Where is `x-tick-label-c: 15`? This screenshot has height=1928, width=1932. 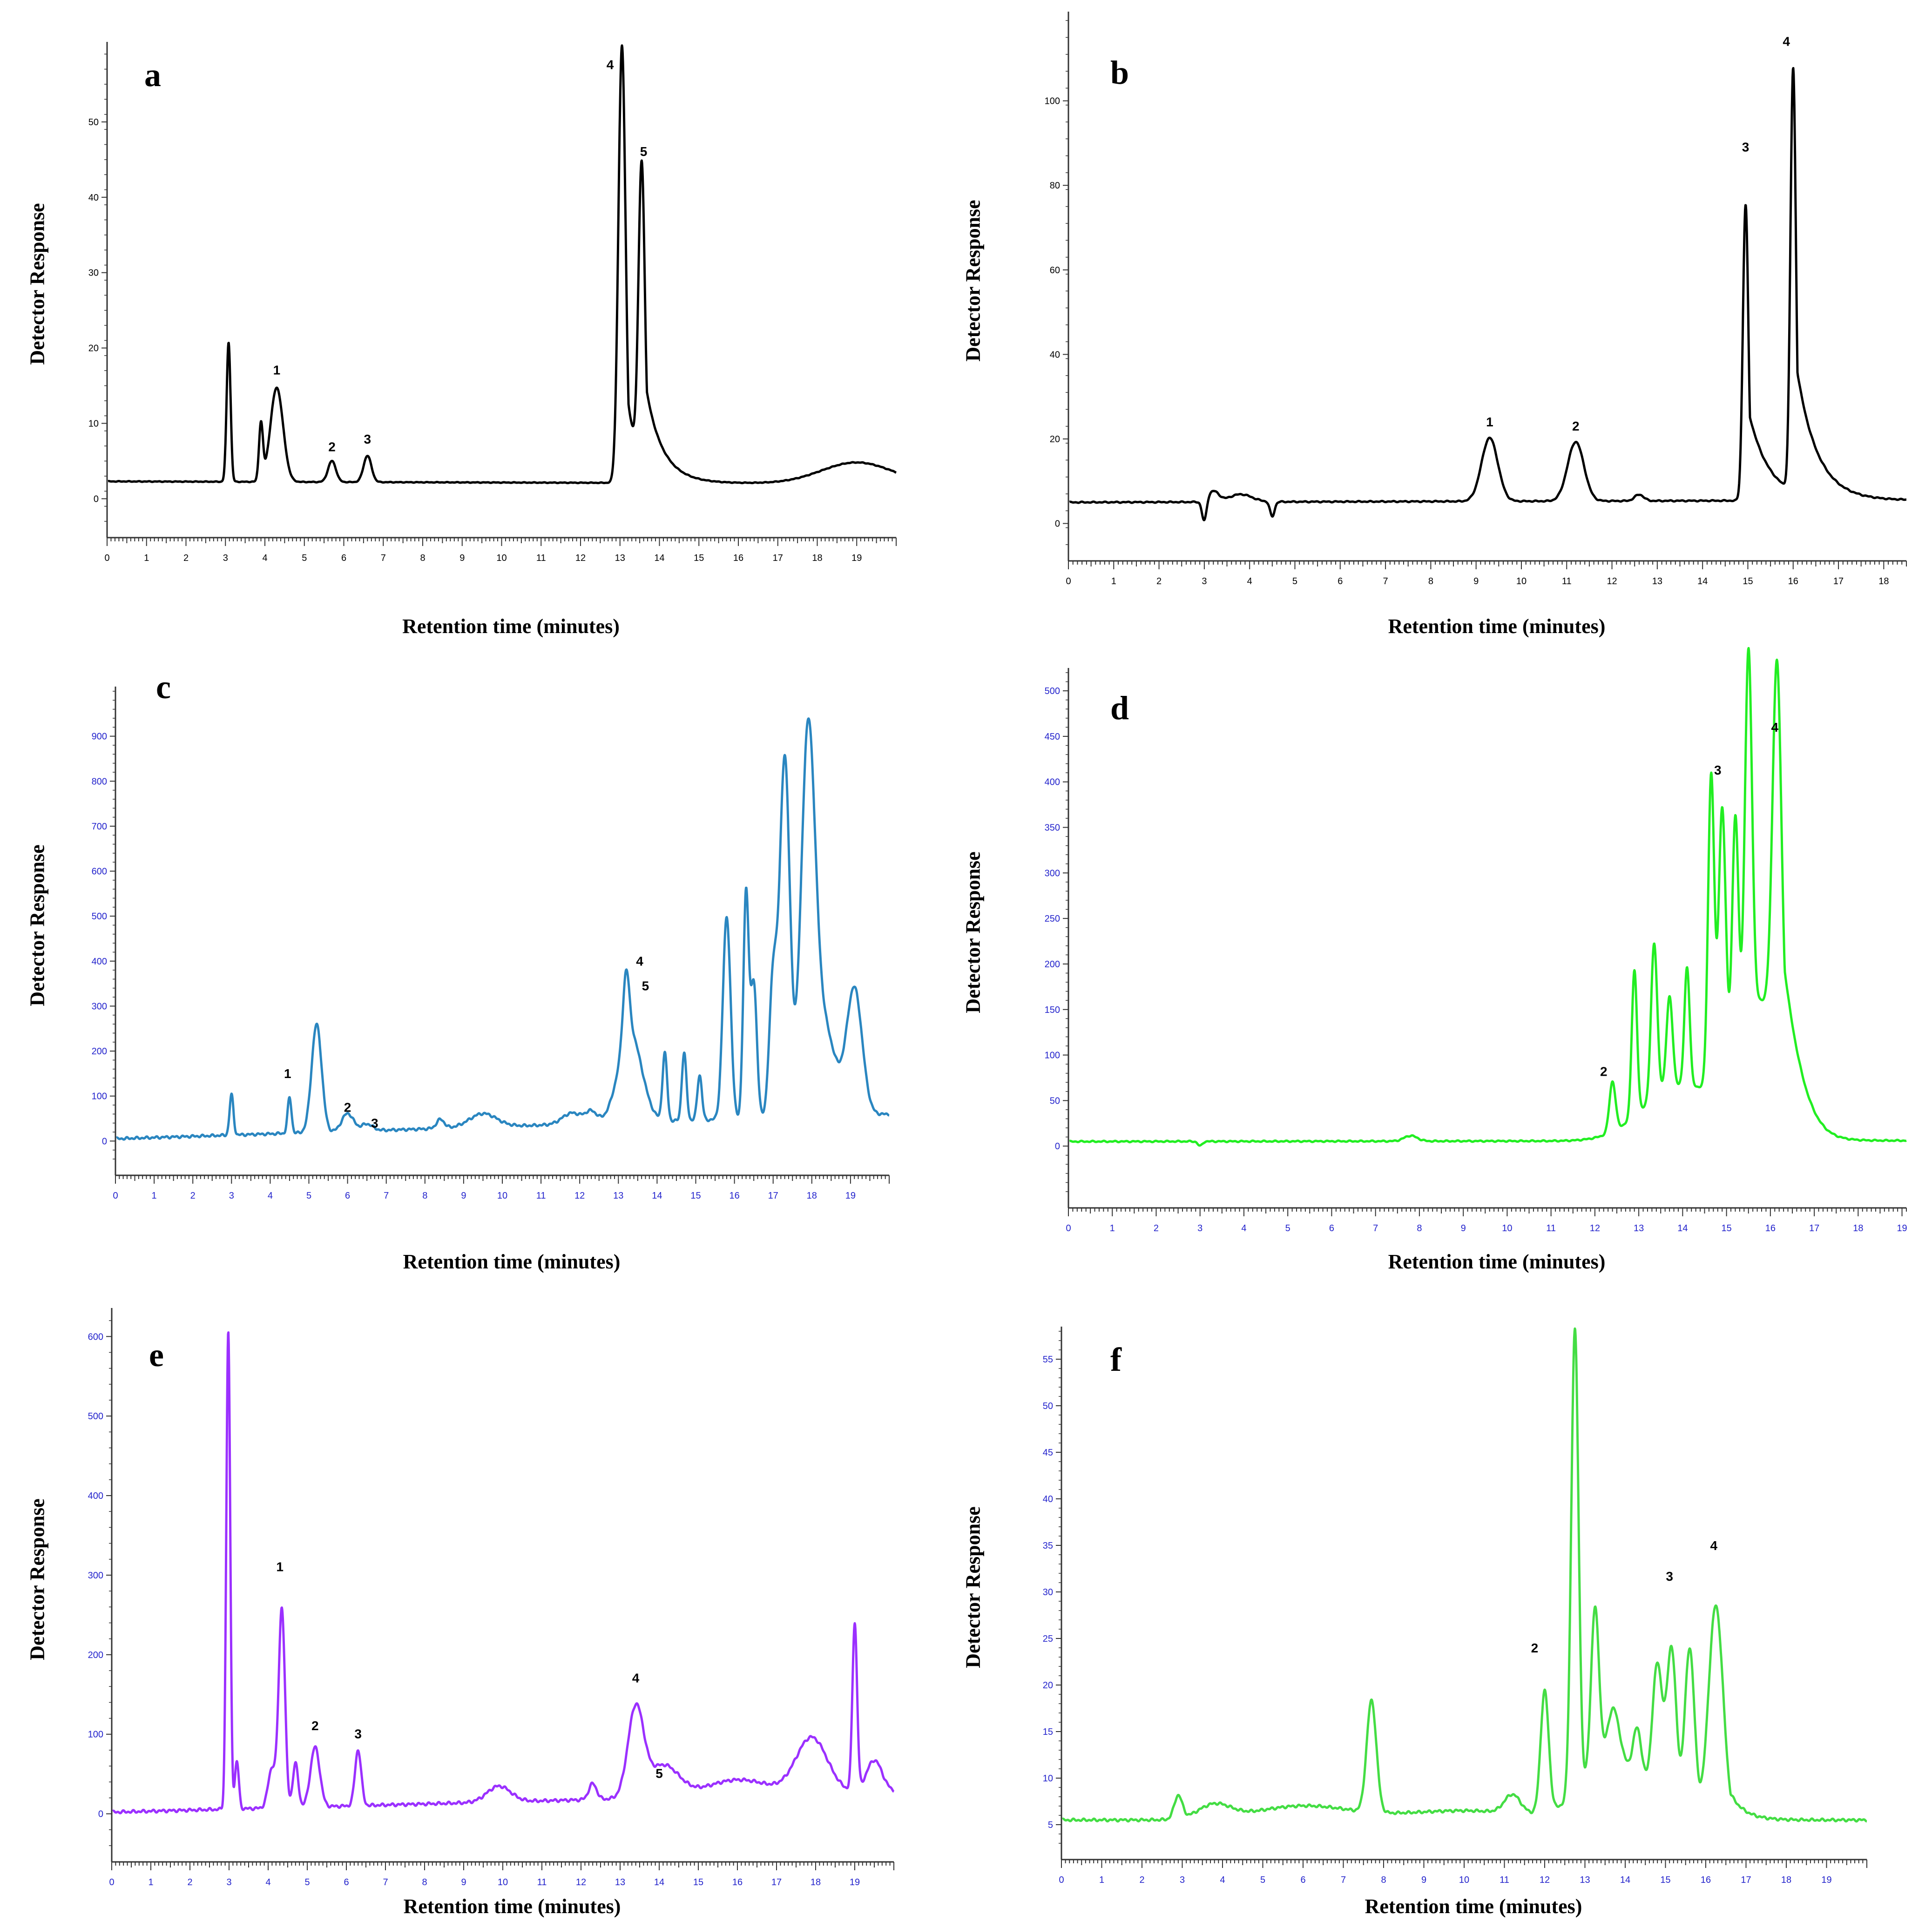 x-tick-label-c: 15 is located at coordinates (695, 1196).